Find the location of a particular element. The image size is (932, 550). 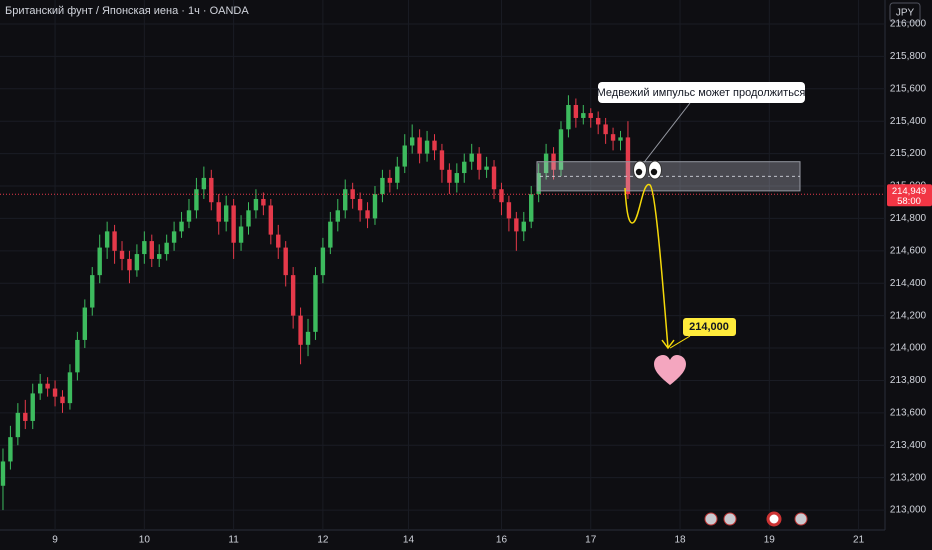

last-price-tag is located at coordinates (909, 195).